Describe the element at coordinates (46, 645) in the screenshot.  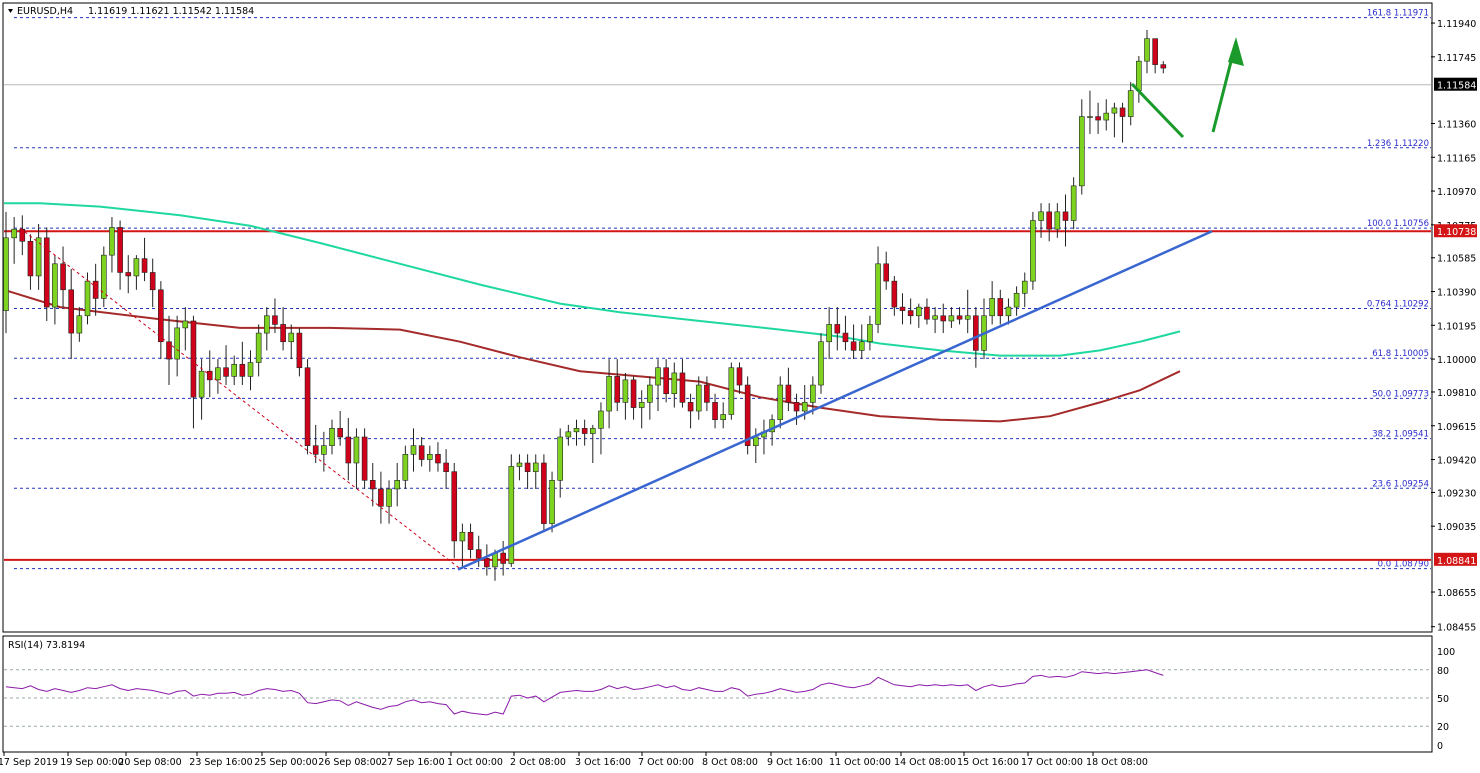
I see `rsi-label: RSI(14) 73.8194` at that location.